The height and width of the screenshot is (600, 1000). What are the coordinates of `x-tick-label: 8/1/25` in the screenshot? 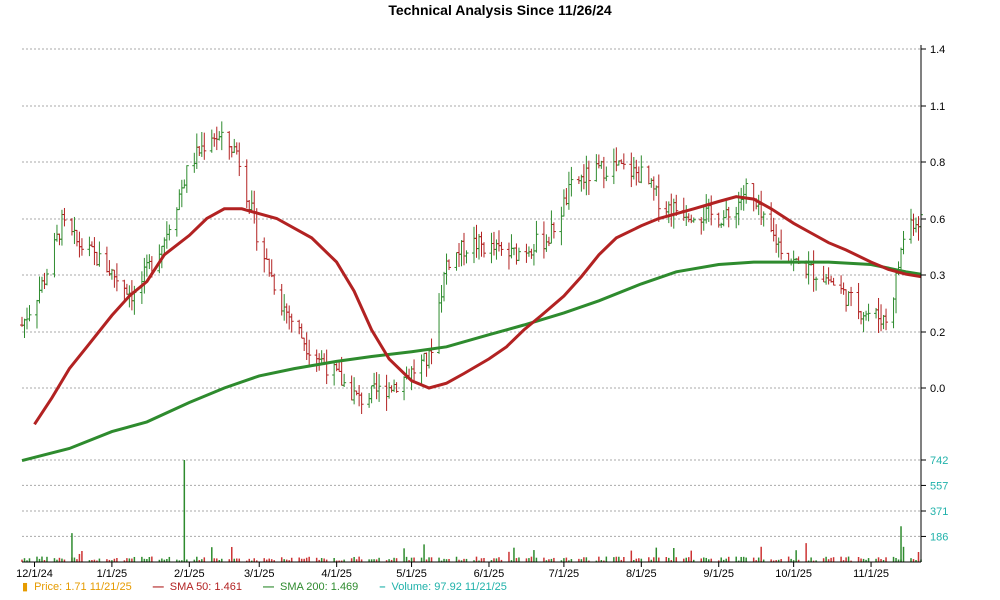 It's located at (641, 574).